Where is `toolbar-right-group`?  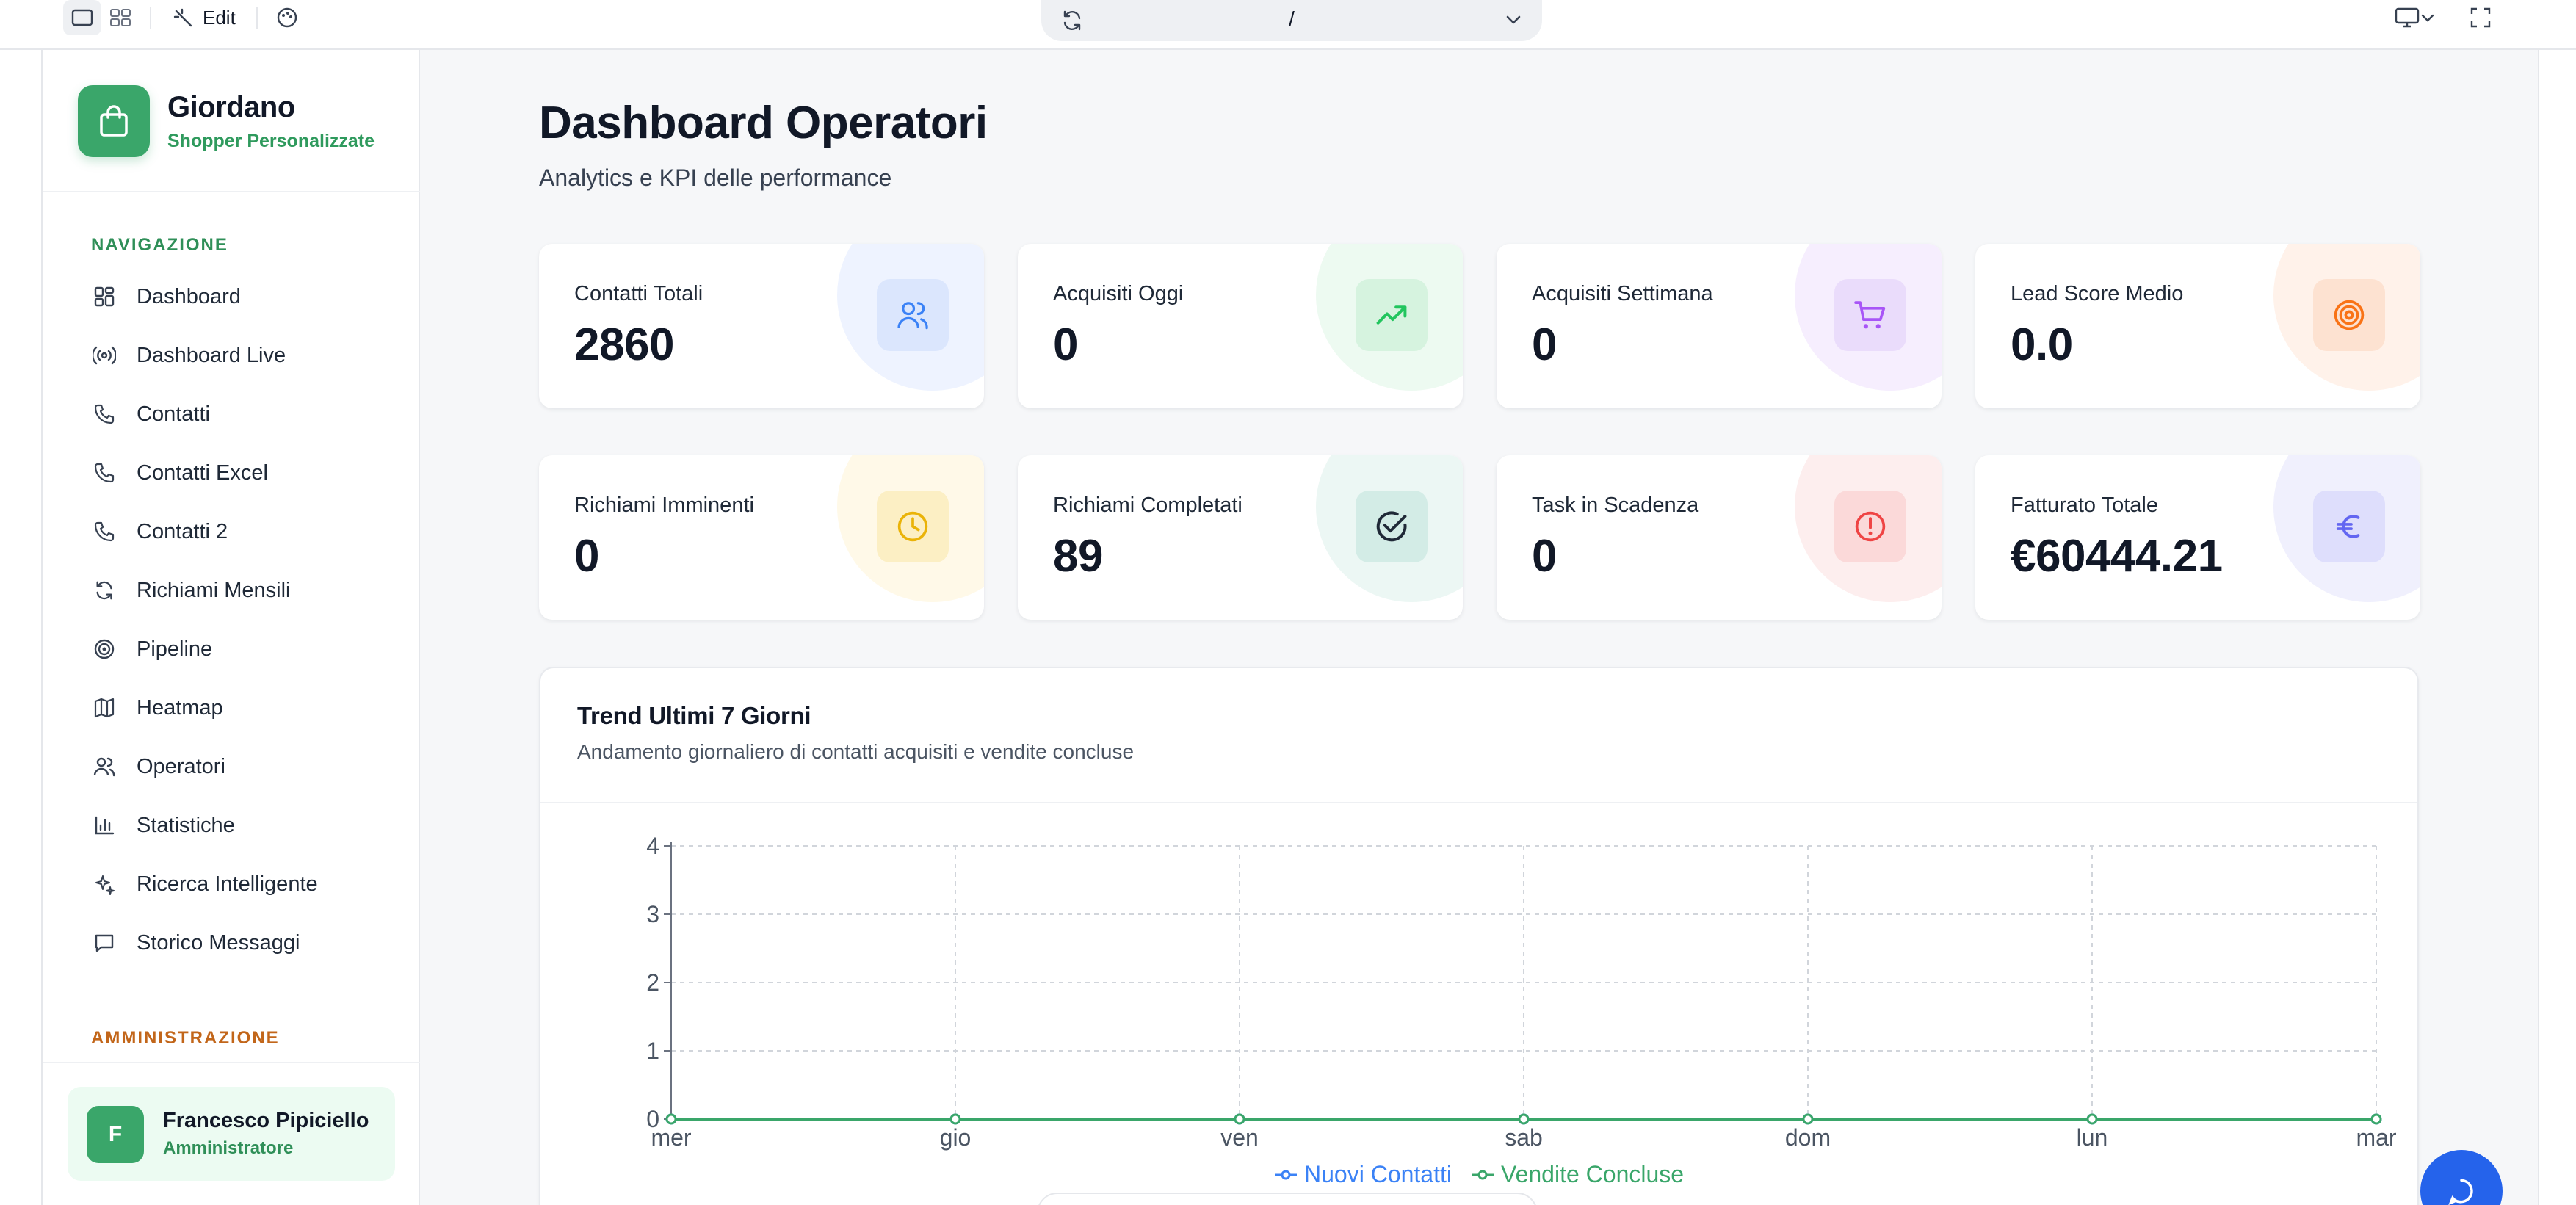 toolbar-right-group is located at coordinates (2442, 17).